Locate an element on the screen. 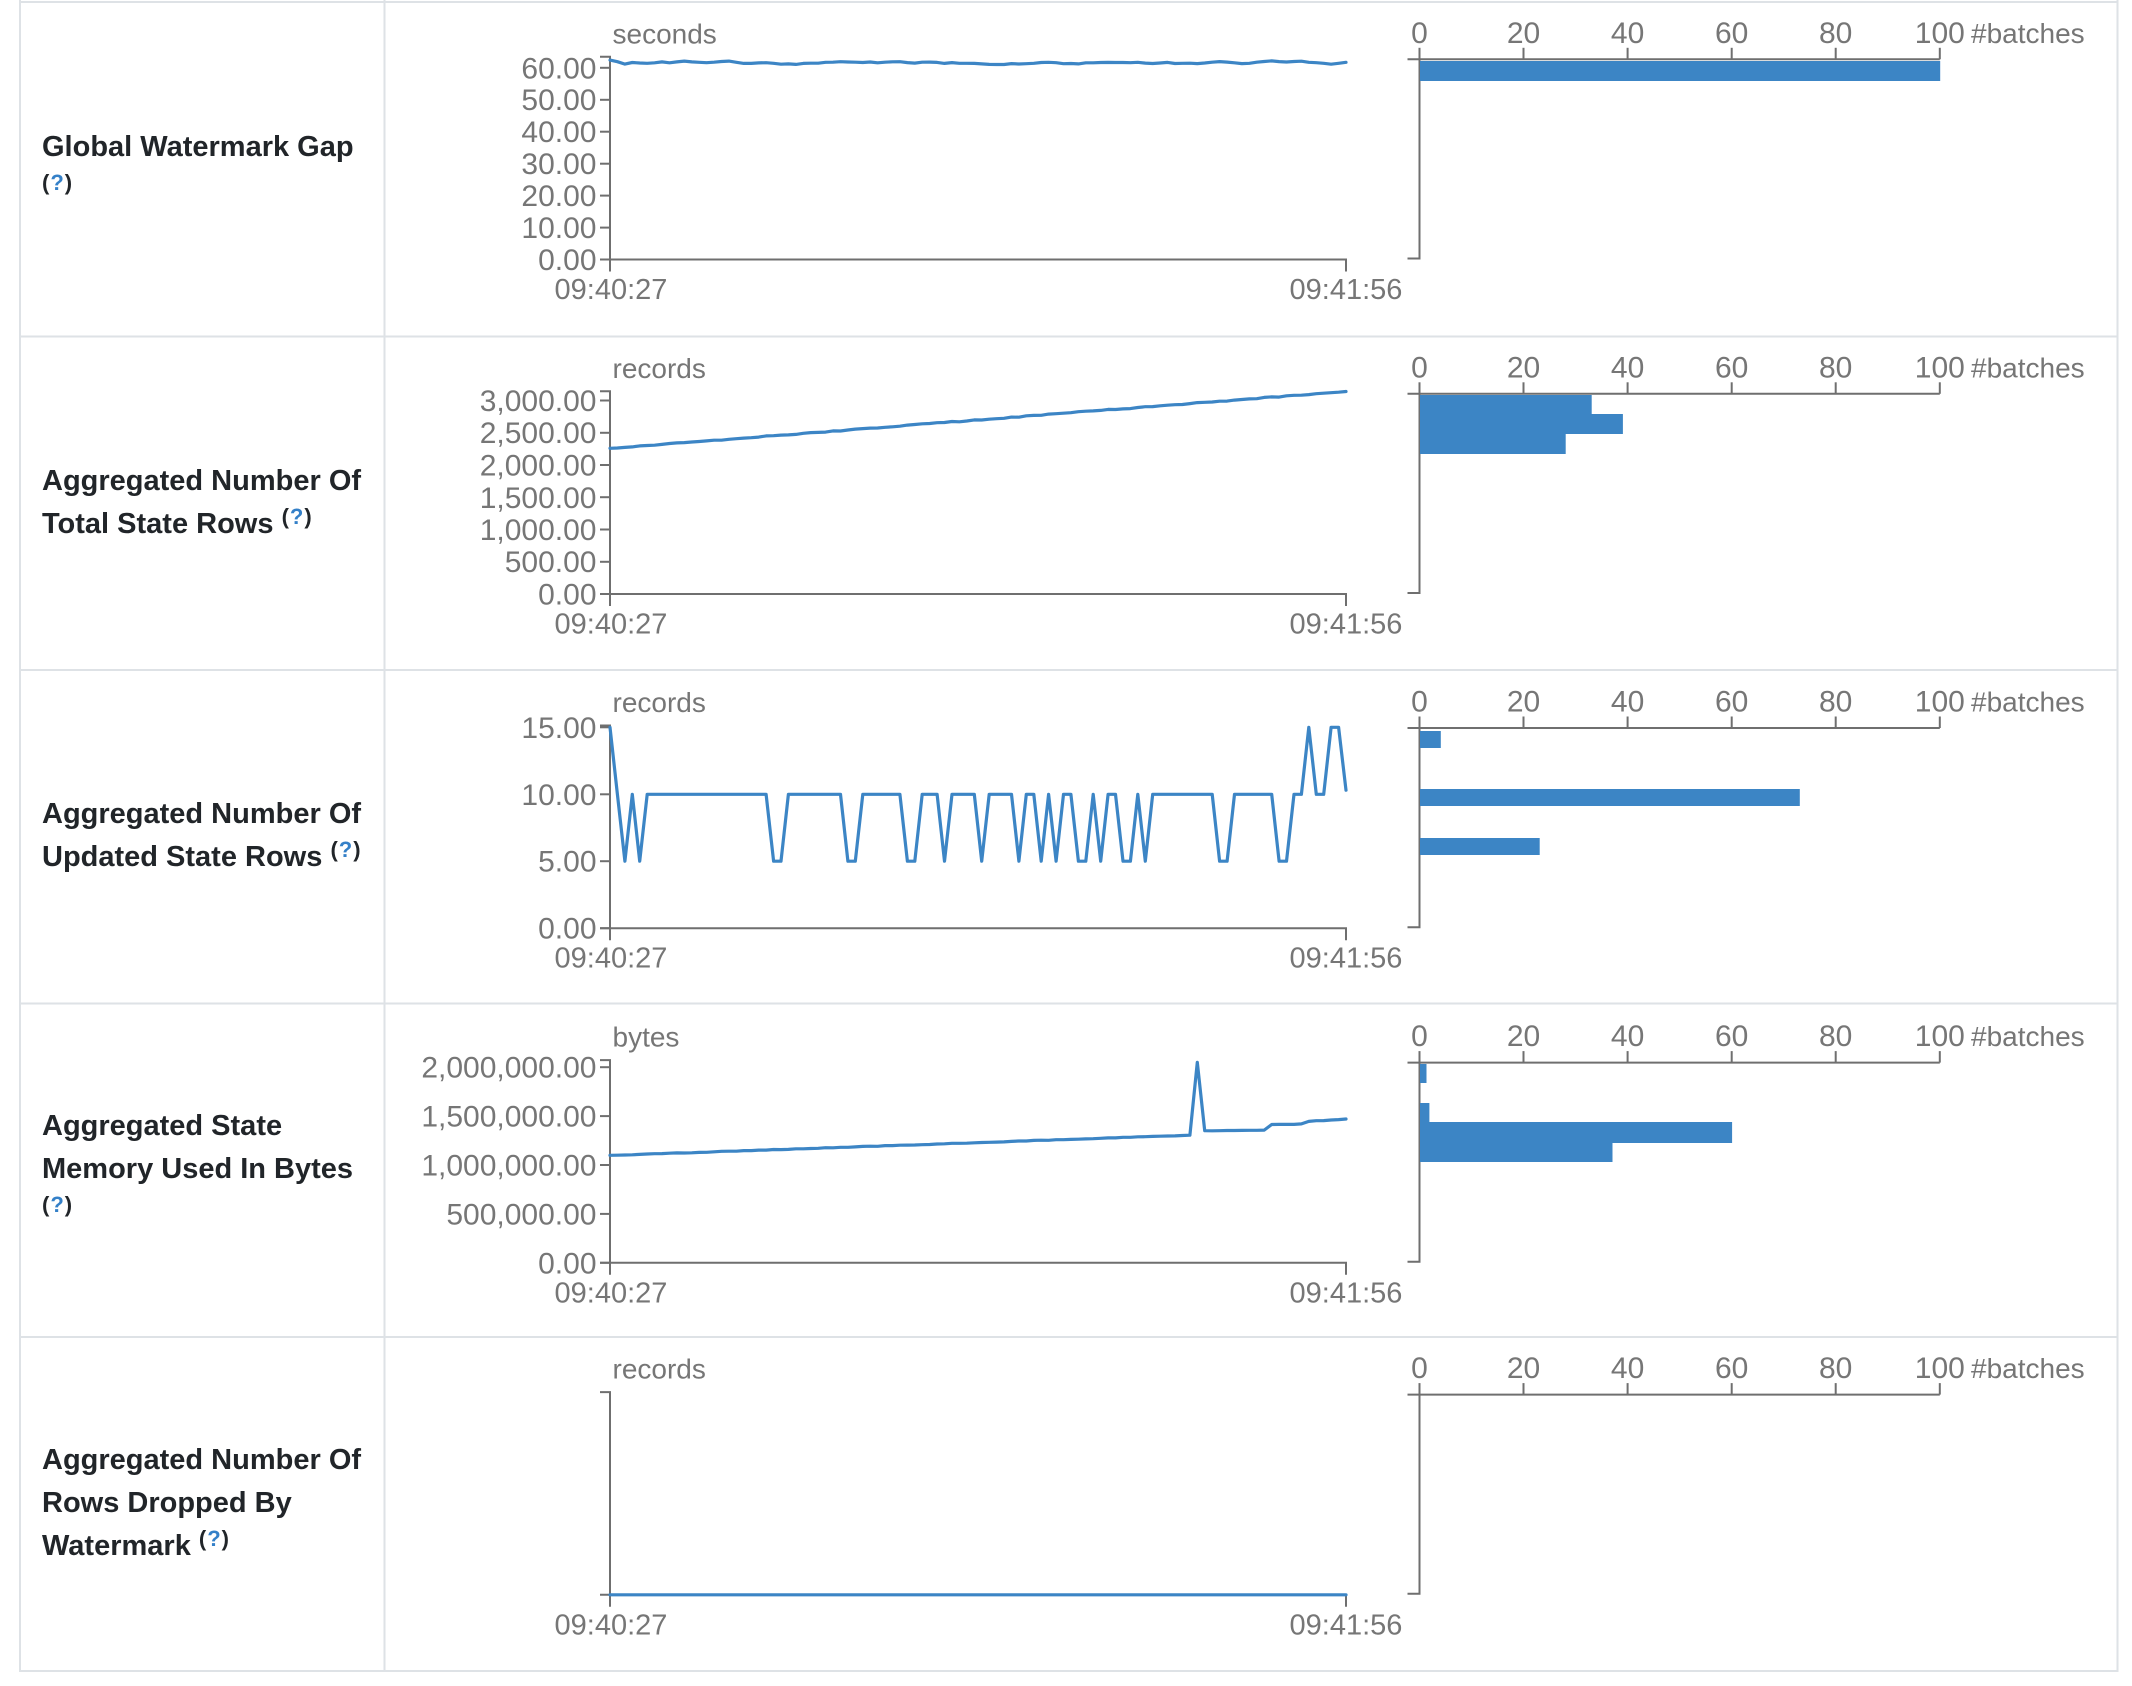  svg-text: 2,000.00 is located at coordinates (538, 466).